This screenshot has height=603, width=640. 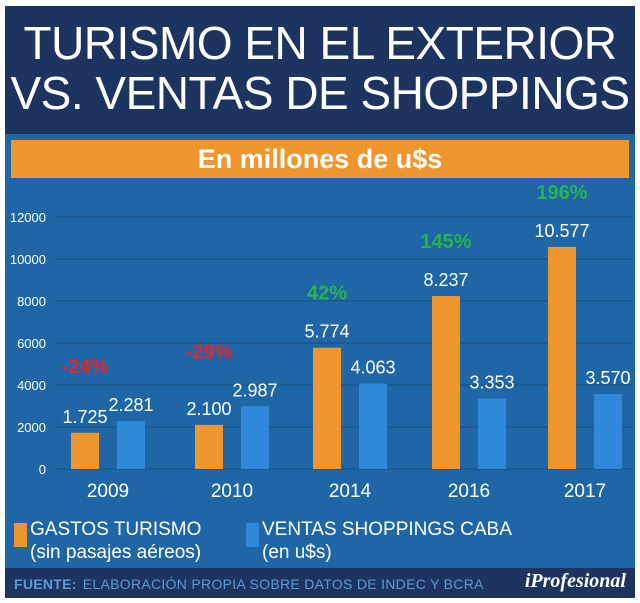 I want to click on y-tick-label-2000: 2000, so click(x=31, y=427).